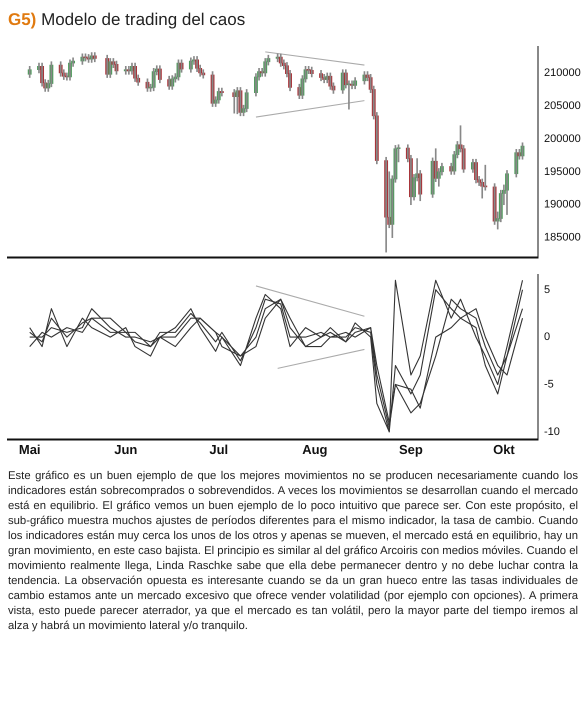 This screenshot has height=705, width=586. Describe the element at coordinates (315, 449) in the screenshot. I see `x-tick-label: Aug` at that location.